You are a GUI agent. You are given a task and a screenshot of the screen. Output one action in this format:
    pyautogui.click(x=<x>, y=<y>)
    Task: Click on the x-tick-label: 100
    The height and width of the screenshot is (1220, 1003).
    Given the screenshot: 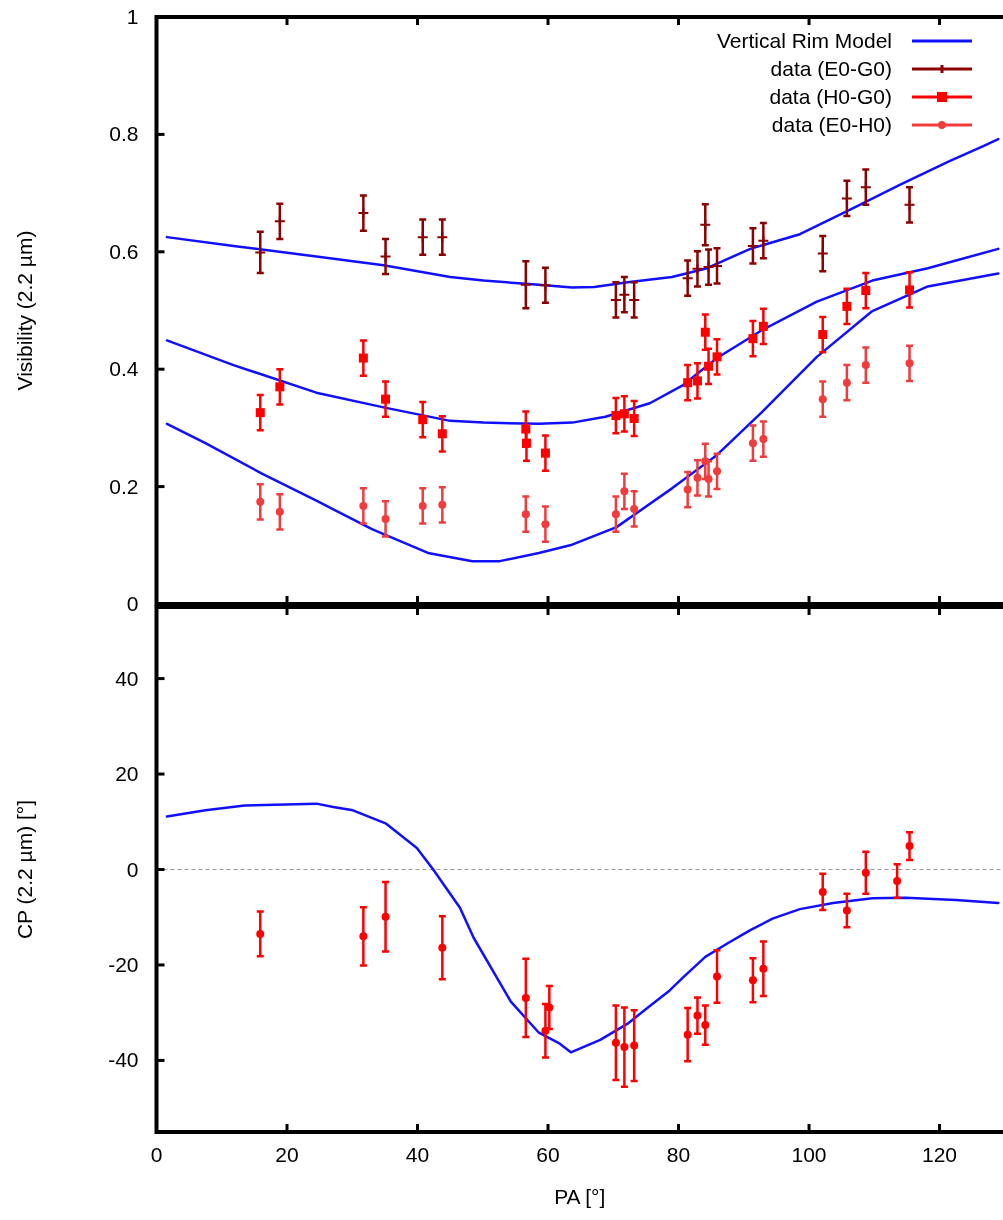 What is the action you would take?
    pyautogui.click(x=809, y=1154)
    